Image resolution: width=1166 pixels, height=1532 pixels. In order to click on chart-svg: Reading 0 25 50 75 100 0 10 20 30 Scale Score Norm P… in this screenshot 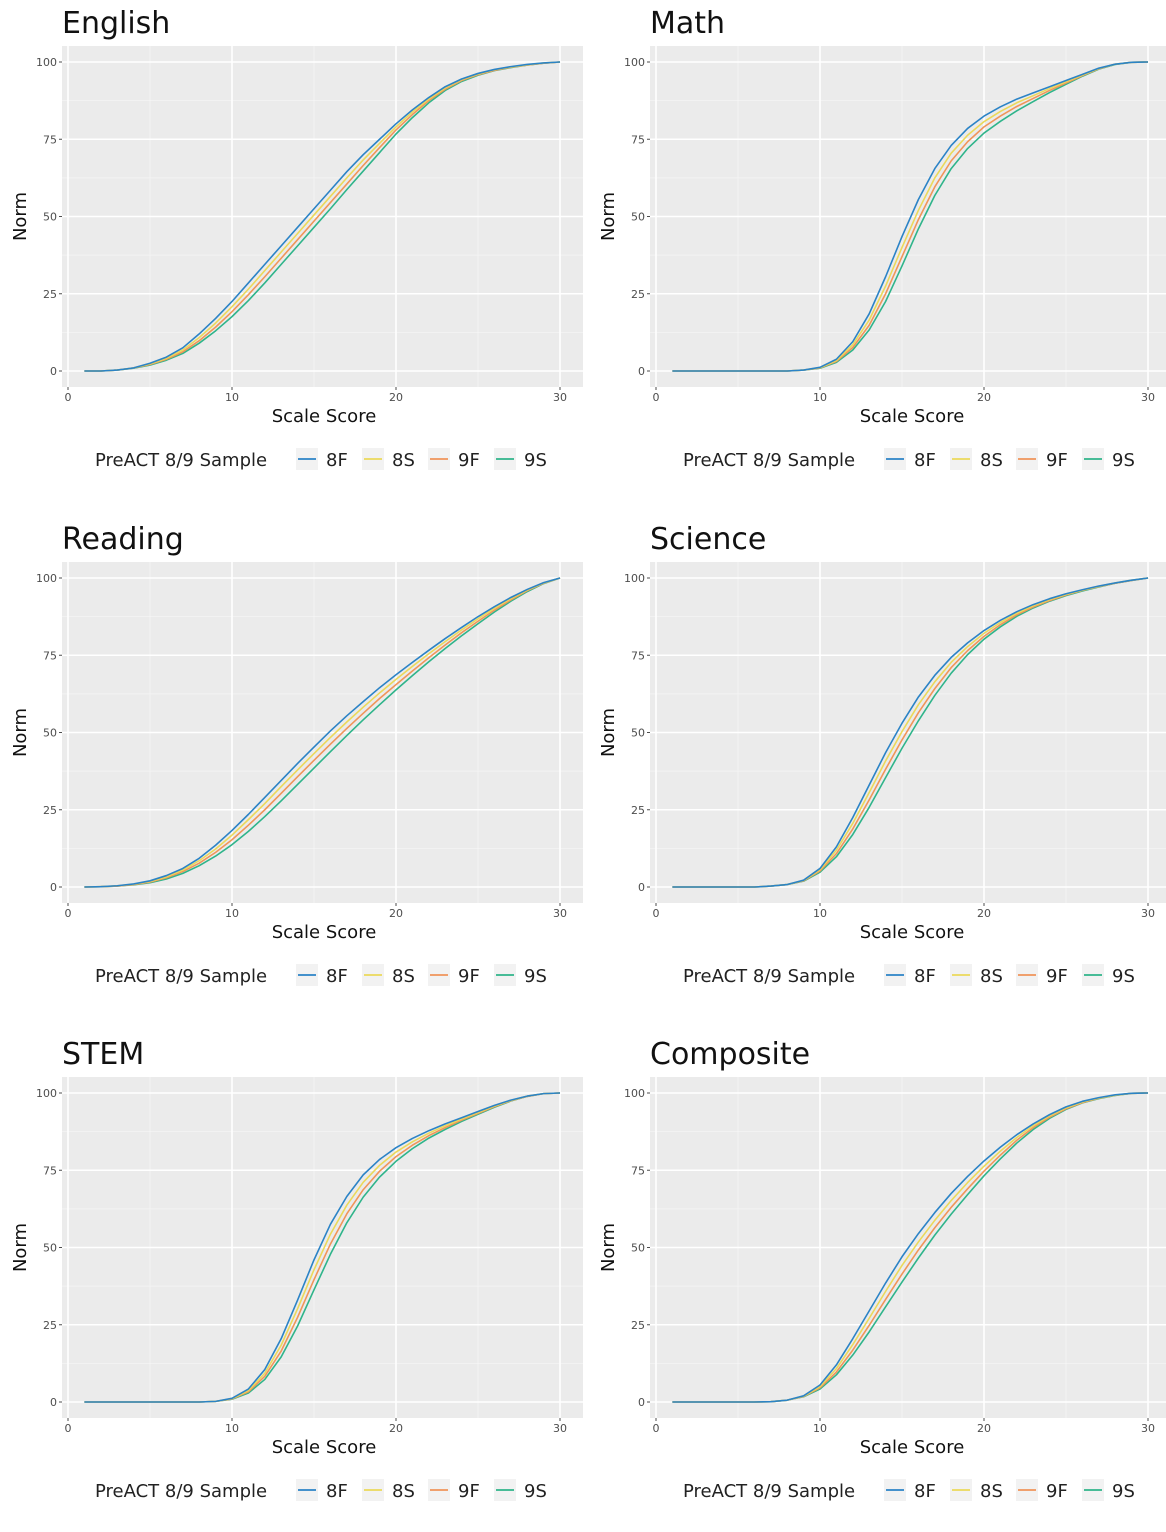, I will do `click(296, 754)`.